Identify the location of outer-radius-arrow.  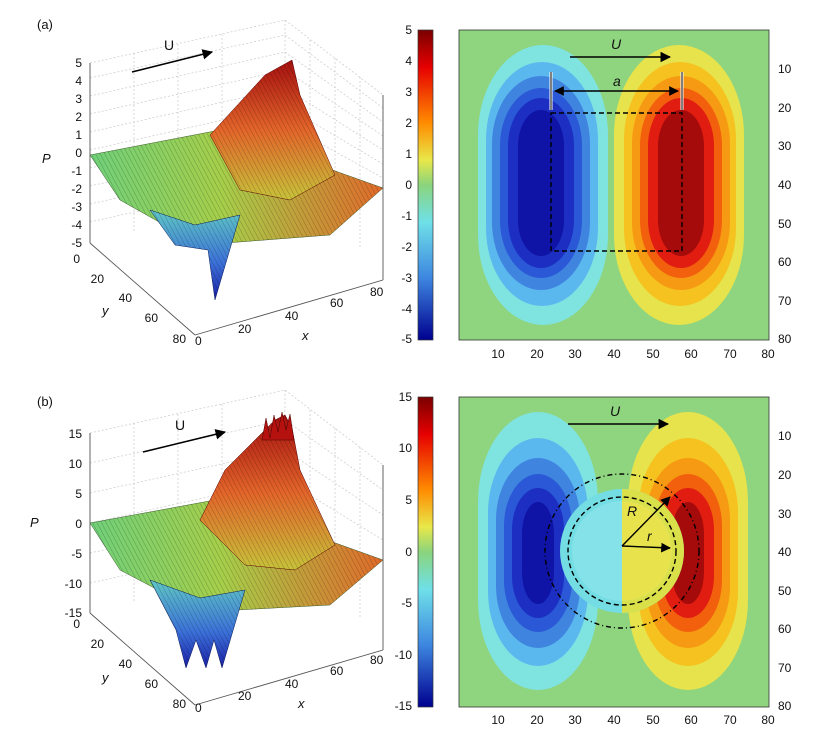
(646, 521).